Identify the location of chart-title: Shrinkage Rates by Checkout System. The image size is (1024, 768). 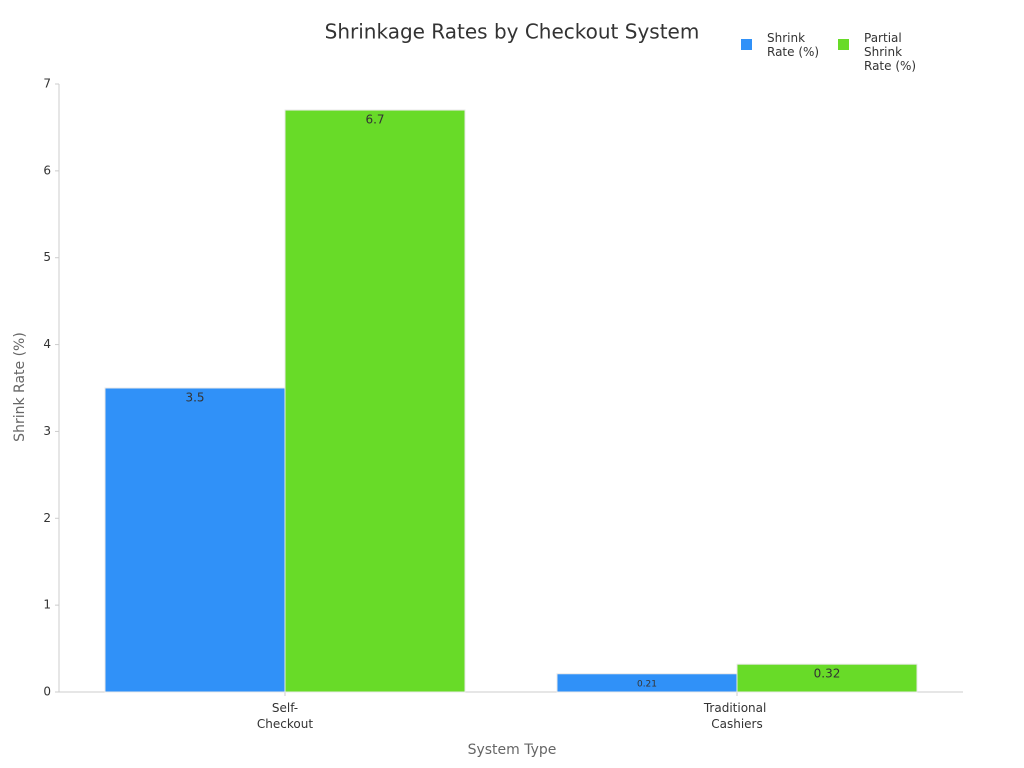
(512, 32).